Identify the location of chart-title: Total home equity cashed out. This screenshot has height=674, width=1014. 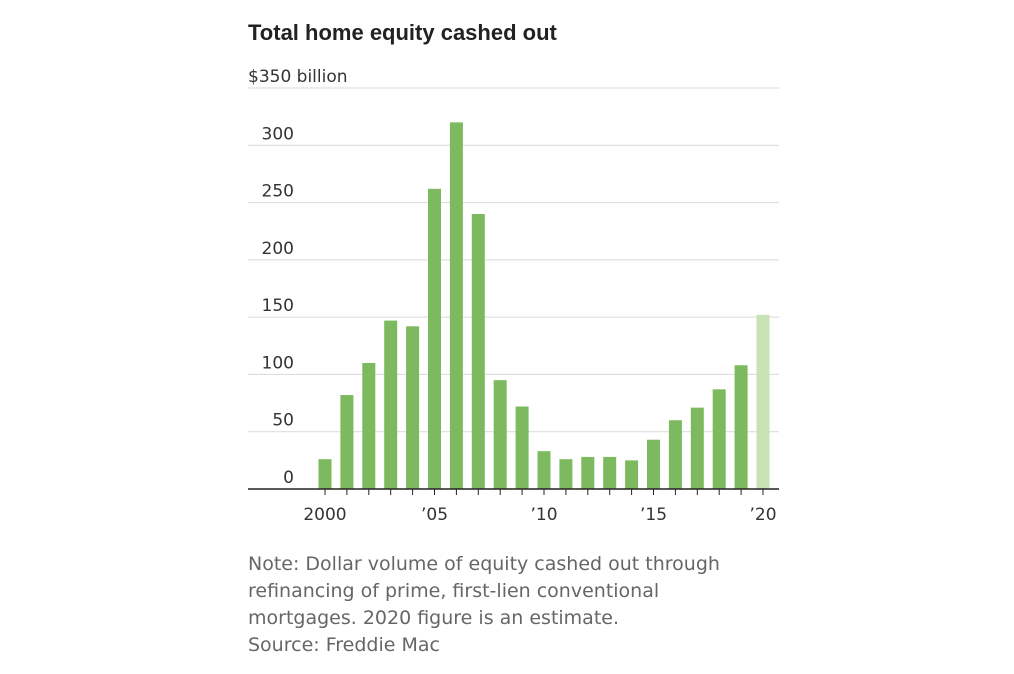
(402, 32).